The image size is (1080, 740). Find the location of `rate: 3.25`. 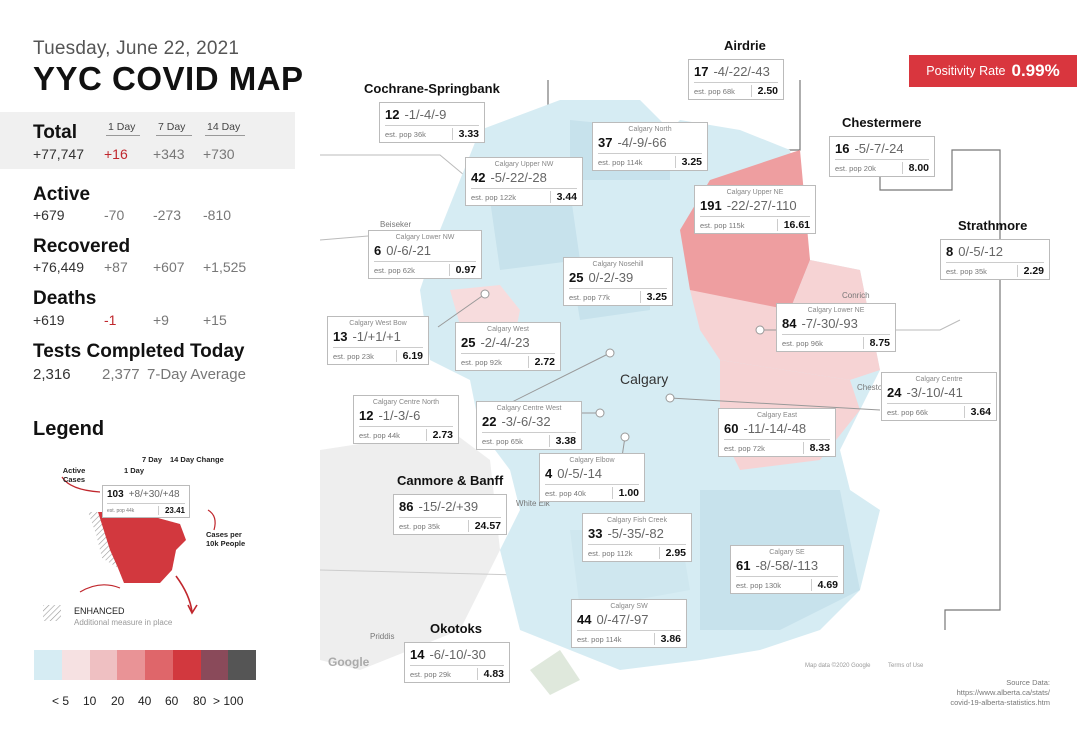

rate: 3.25 is located at coordinates (653, 297).